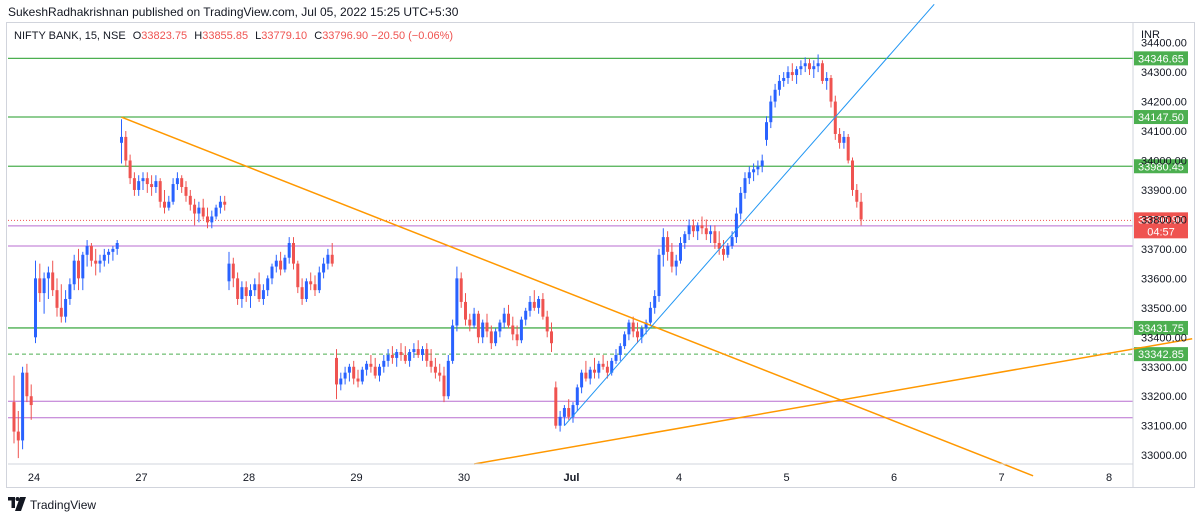  What do you see at coordinates (63, 505) in the screenshot?
I see `tradingview-brand: TradingView` at bounding box center [63, 505].